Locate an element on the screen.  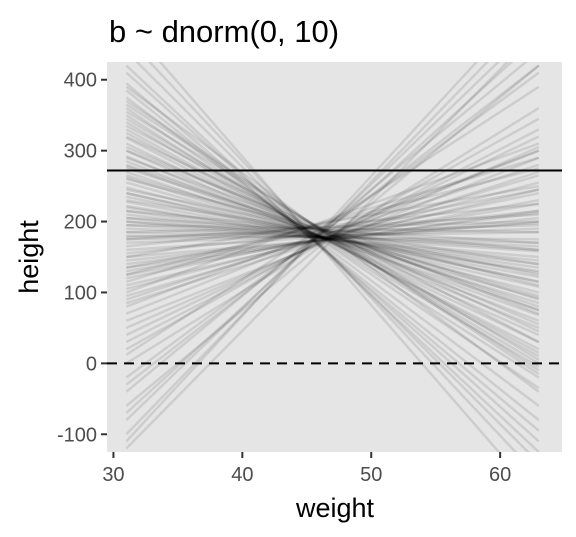
x-axis: 30 40 50 60 is located at coordinates (306, 469).